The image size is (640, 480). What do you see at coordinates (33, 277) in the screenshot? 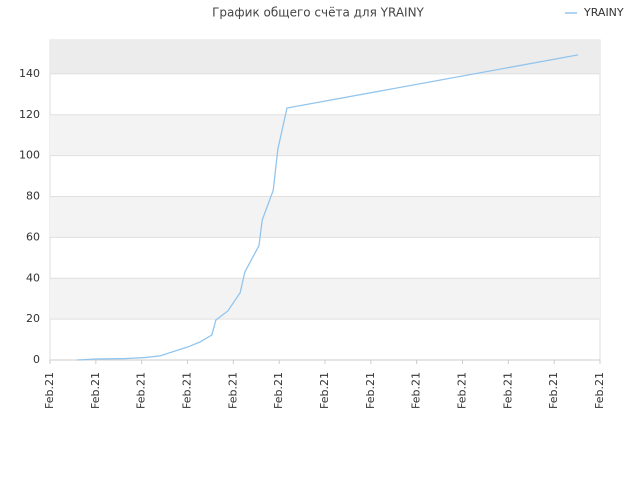
I see `y-tick-label: 40` at bounding box center [33, 277].